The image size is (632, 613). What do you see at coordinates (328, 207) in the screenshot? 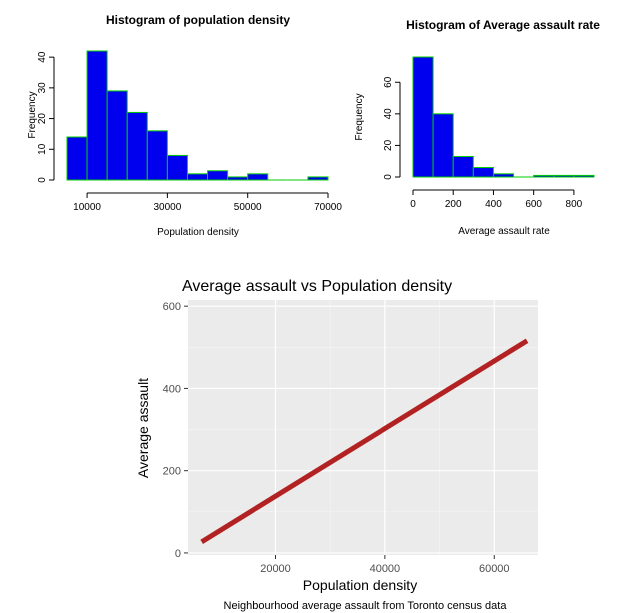
I see `h1-x-tick-label: 70000` at bounding box center [328, 207].